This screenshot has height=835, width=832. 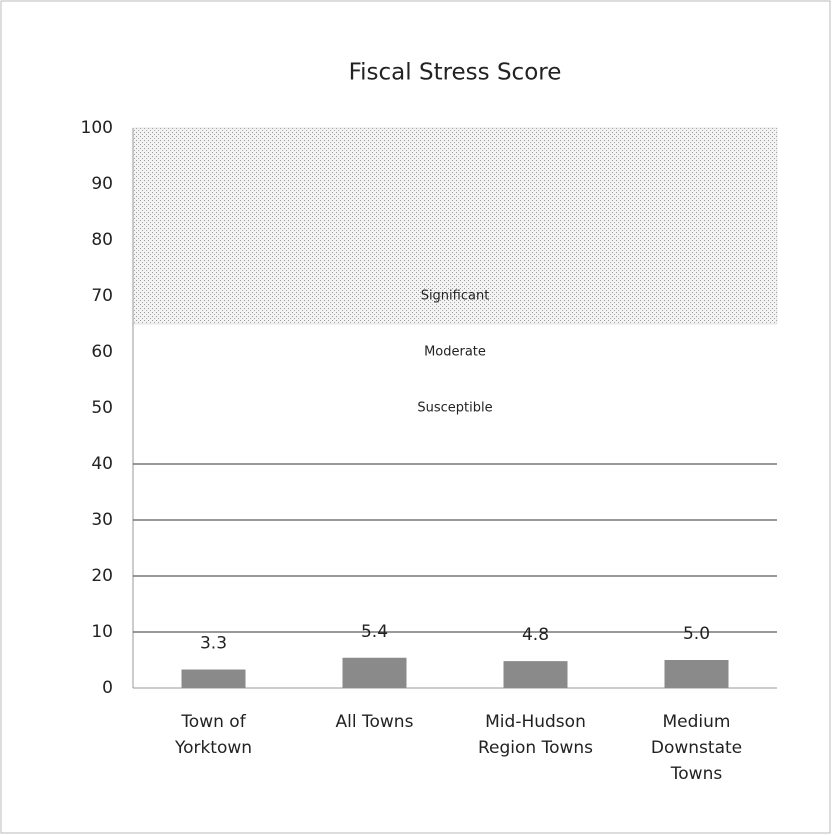 What do you see at coordinates (455, 352) in the screenshot?
I see `zone-label: Moderate` at bounding box center [455, 352].